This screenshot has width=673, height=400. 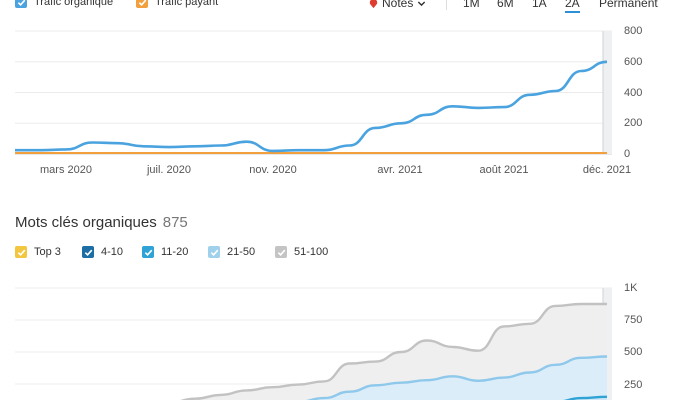 I want to click on notes-label: Notes, so click(x=398, y=5).